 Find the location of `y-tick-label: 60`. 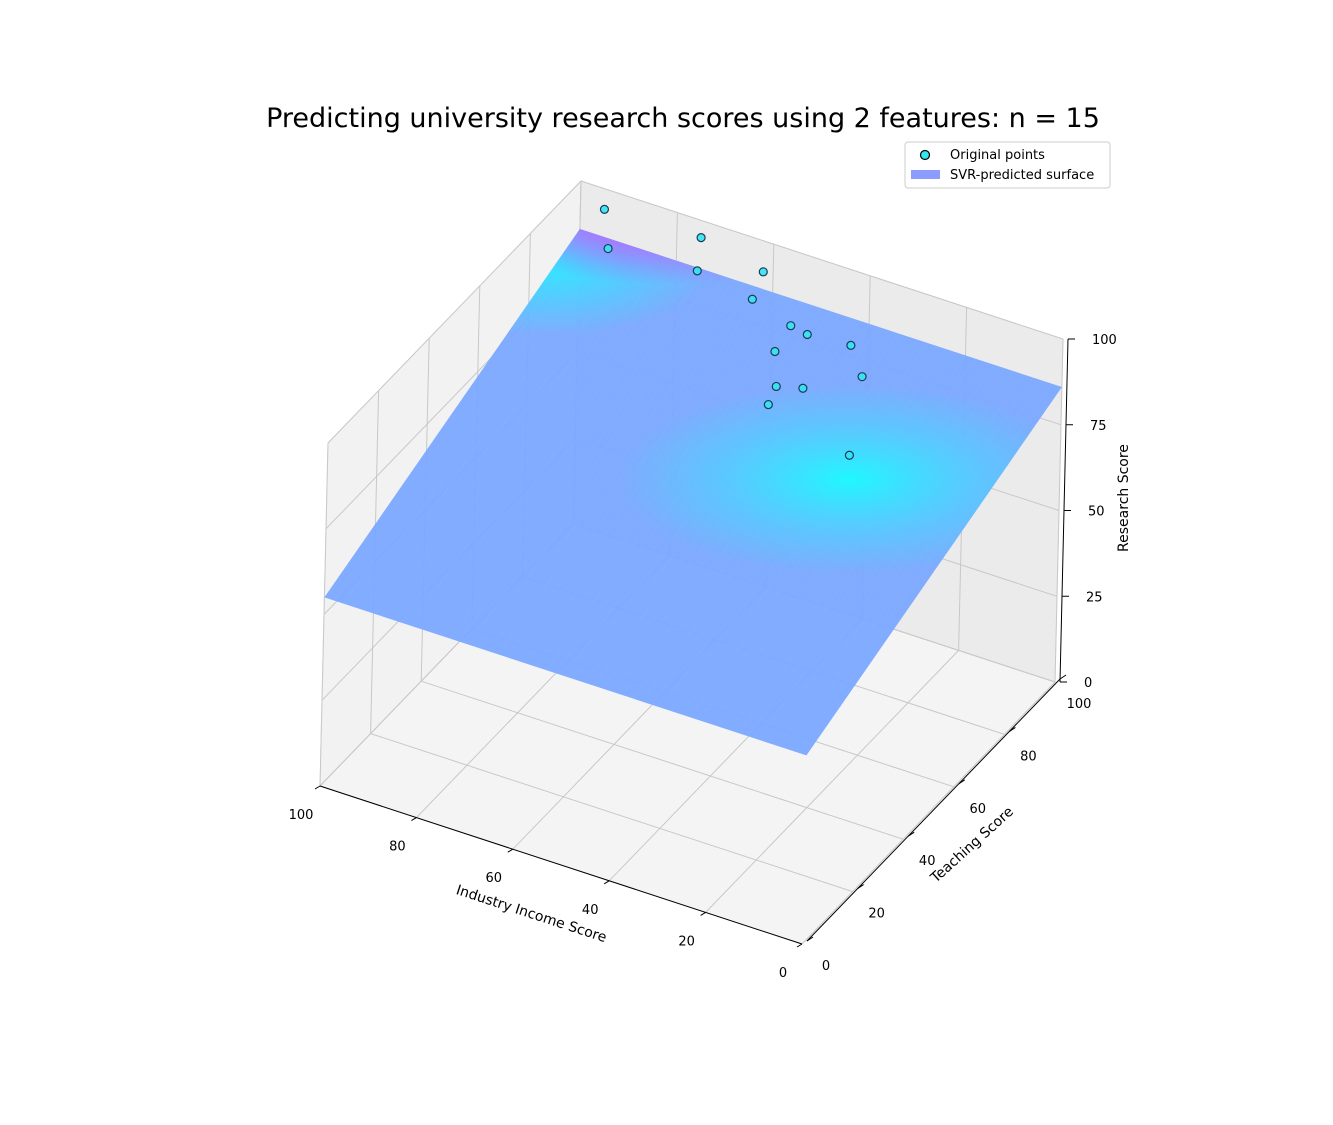

y-tick-label: 60 is located at coordinates (978, 809).